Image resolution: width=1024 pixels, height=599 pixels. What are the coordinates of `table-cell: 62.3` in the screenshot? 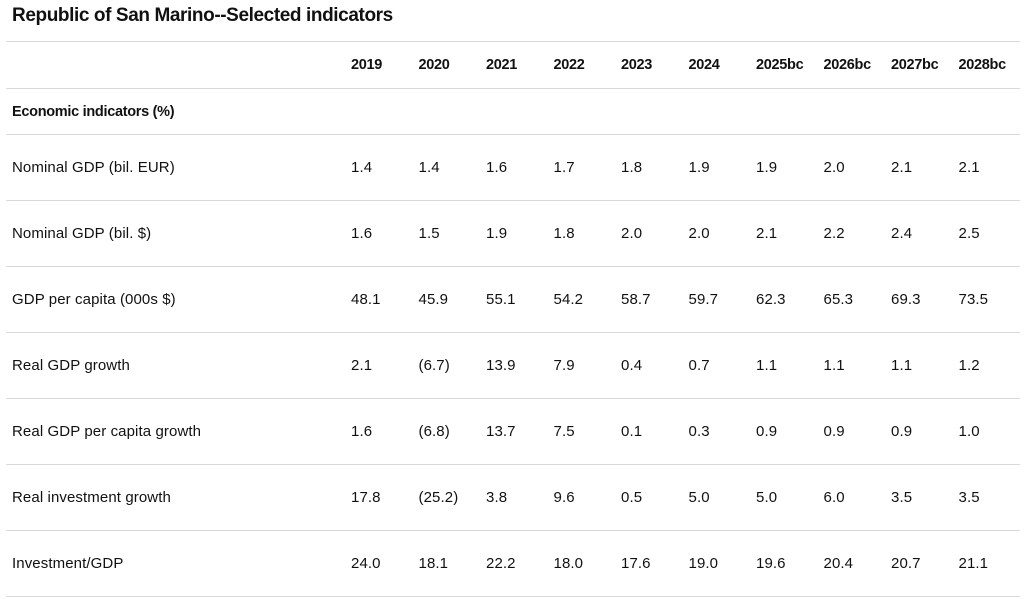 It's located at (784, 299).